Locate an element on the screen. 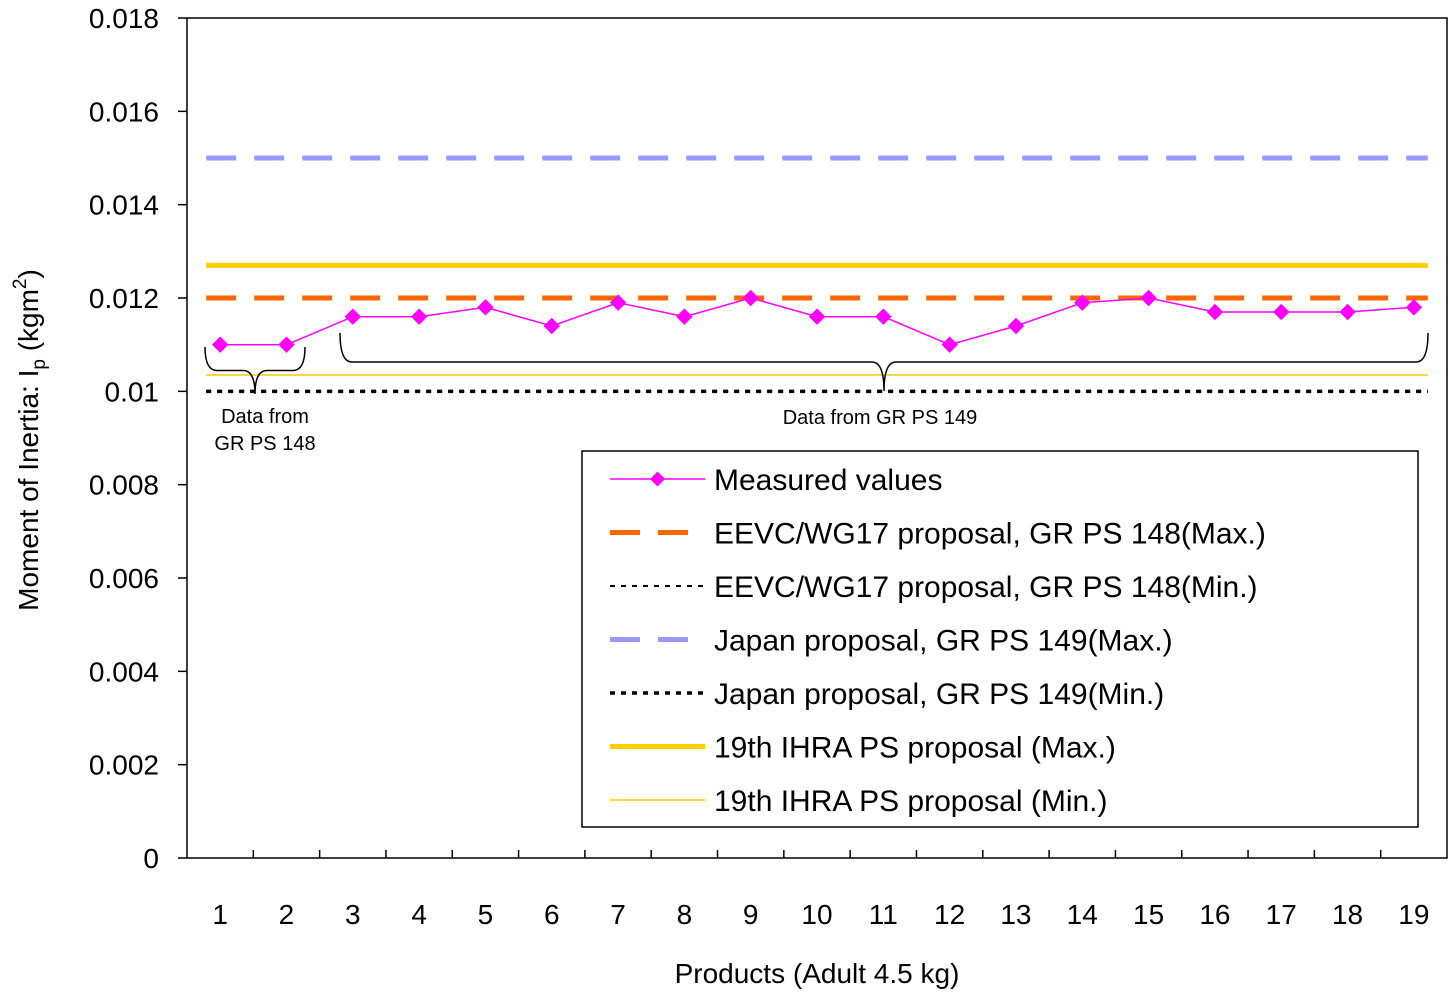 The image size is (1449, 995). y-tick-label: 0.008 is located at coordinates (124, 485).